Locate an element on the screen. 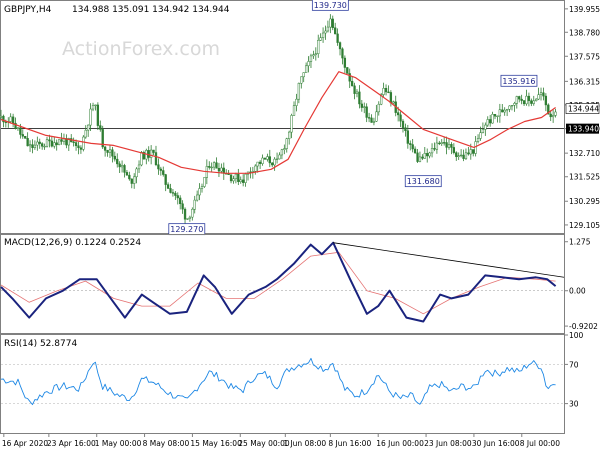 This screenshot has height=450, width=600. macd-trendline is located at coordinates (449, 260).